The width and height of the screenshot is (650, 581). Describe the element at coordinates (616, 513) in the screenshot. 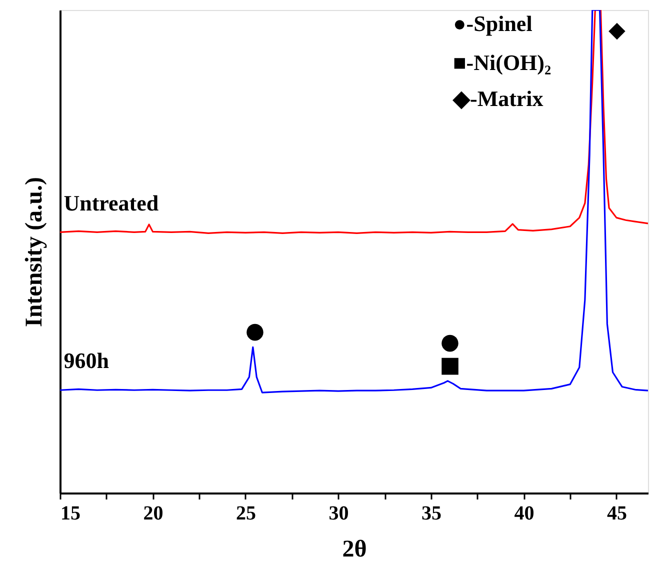

I see `x-tick-label: 45` at that location.